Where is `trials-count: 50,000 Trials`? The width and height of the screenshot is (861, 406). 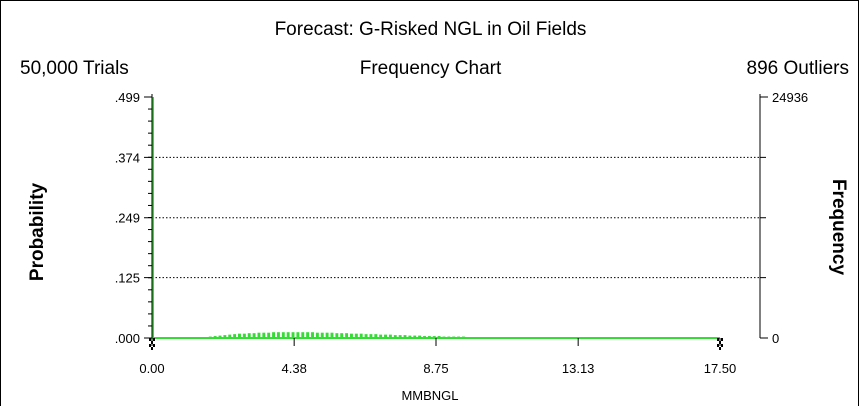
trials-count: 50,000 Trials is located at coordinates (74, 68).